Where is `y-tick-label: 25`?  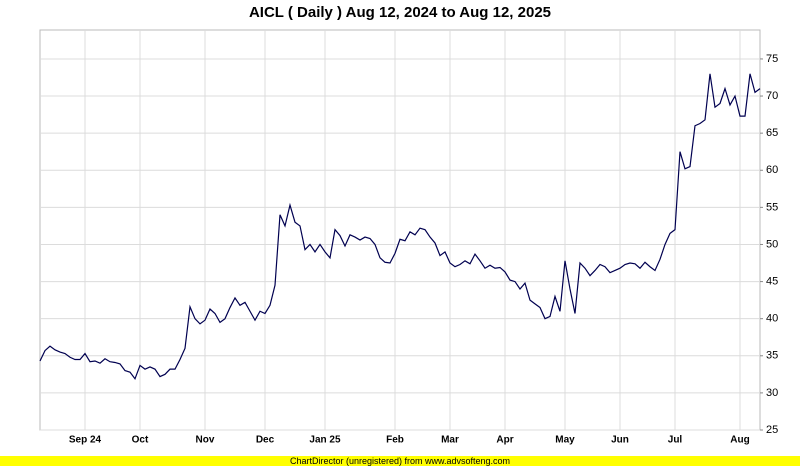
y-tick-label: 25 is located at coordinates (772, 430).